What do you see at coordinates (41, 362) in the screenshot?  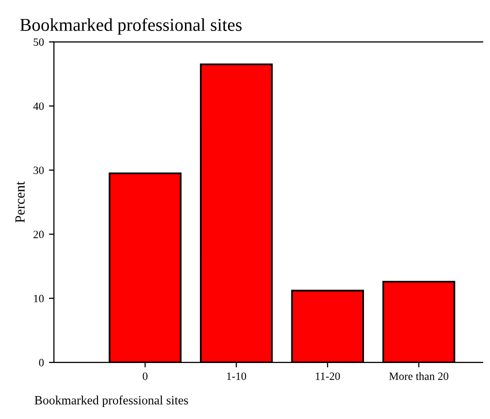 I see `y-tick-label: 0` at bounding box center [41, 362].